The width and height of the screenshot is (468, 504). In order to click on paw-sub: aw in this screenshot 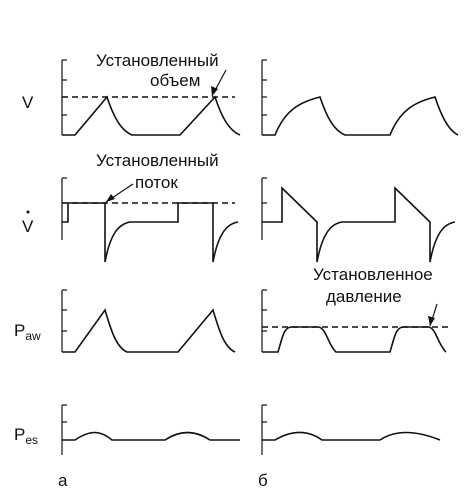, I will do `click(33, 336)`.